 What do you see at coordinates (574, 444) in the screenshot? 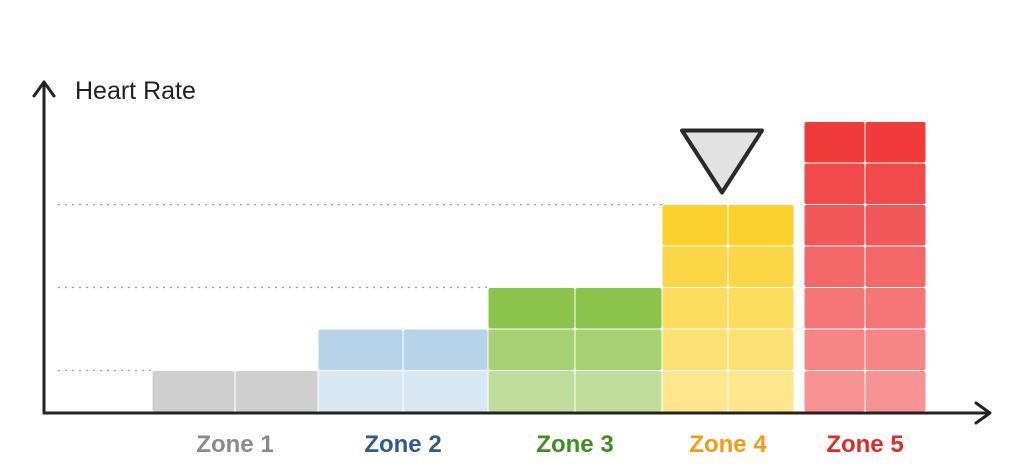
I see `x-tick-label: Zone 3` at bounding box center [574, 444].